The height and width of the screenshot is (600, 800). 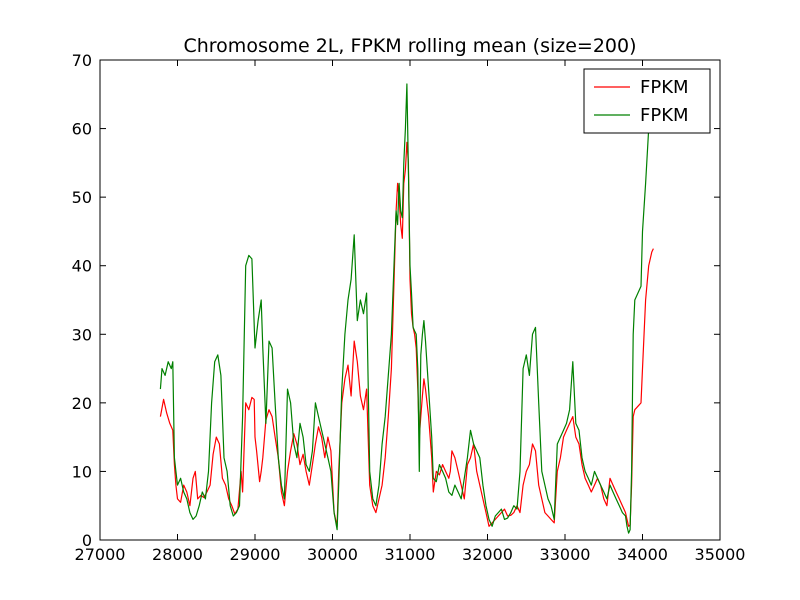 I want to click on x-tick-label-7: 34000, so click(x=642, y=554).